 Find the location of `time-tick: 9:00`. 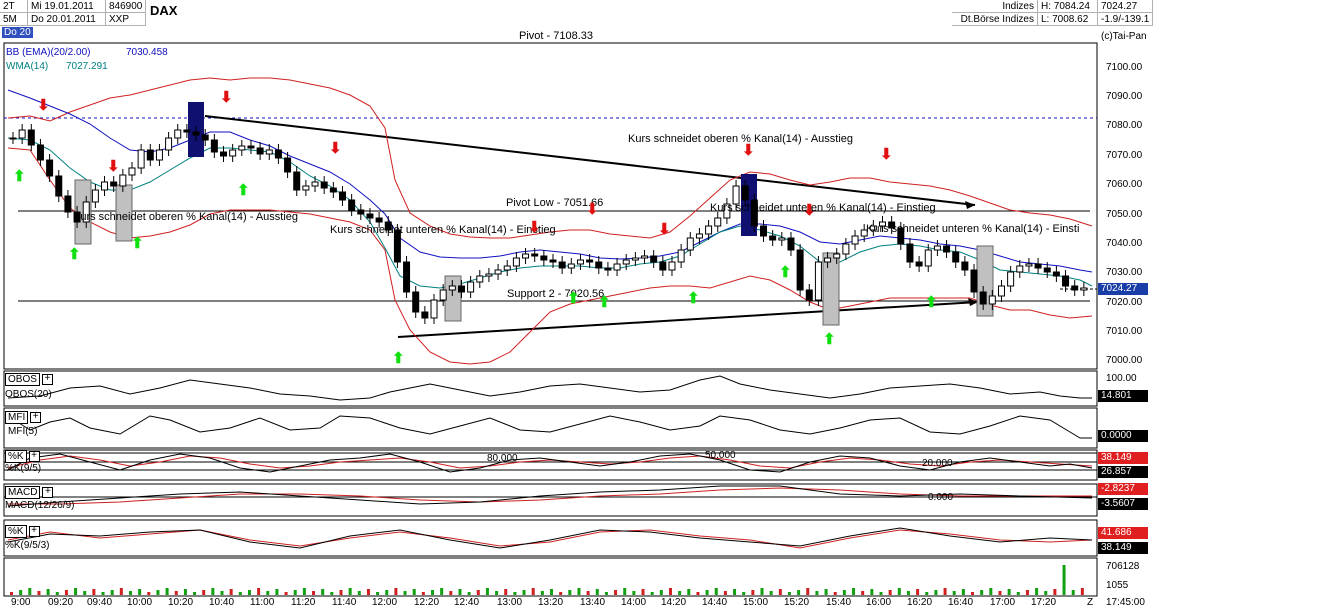

time-tick: 9:00 is located at coordinates (21, 602).